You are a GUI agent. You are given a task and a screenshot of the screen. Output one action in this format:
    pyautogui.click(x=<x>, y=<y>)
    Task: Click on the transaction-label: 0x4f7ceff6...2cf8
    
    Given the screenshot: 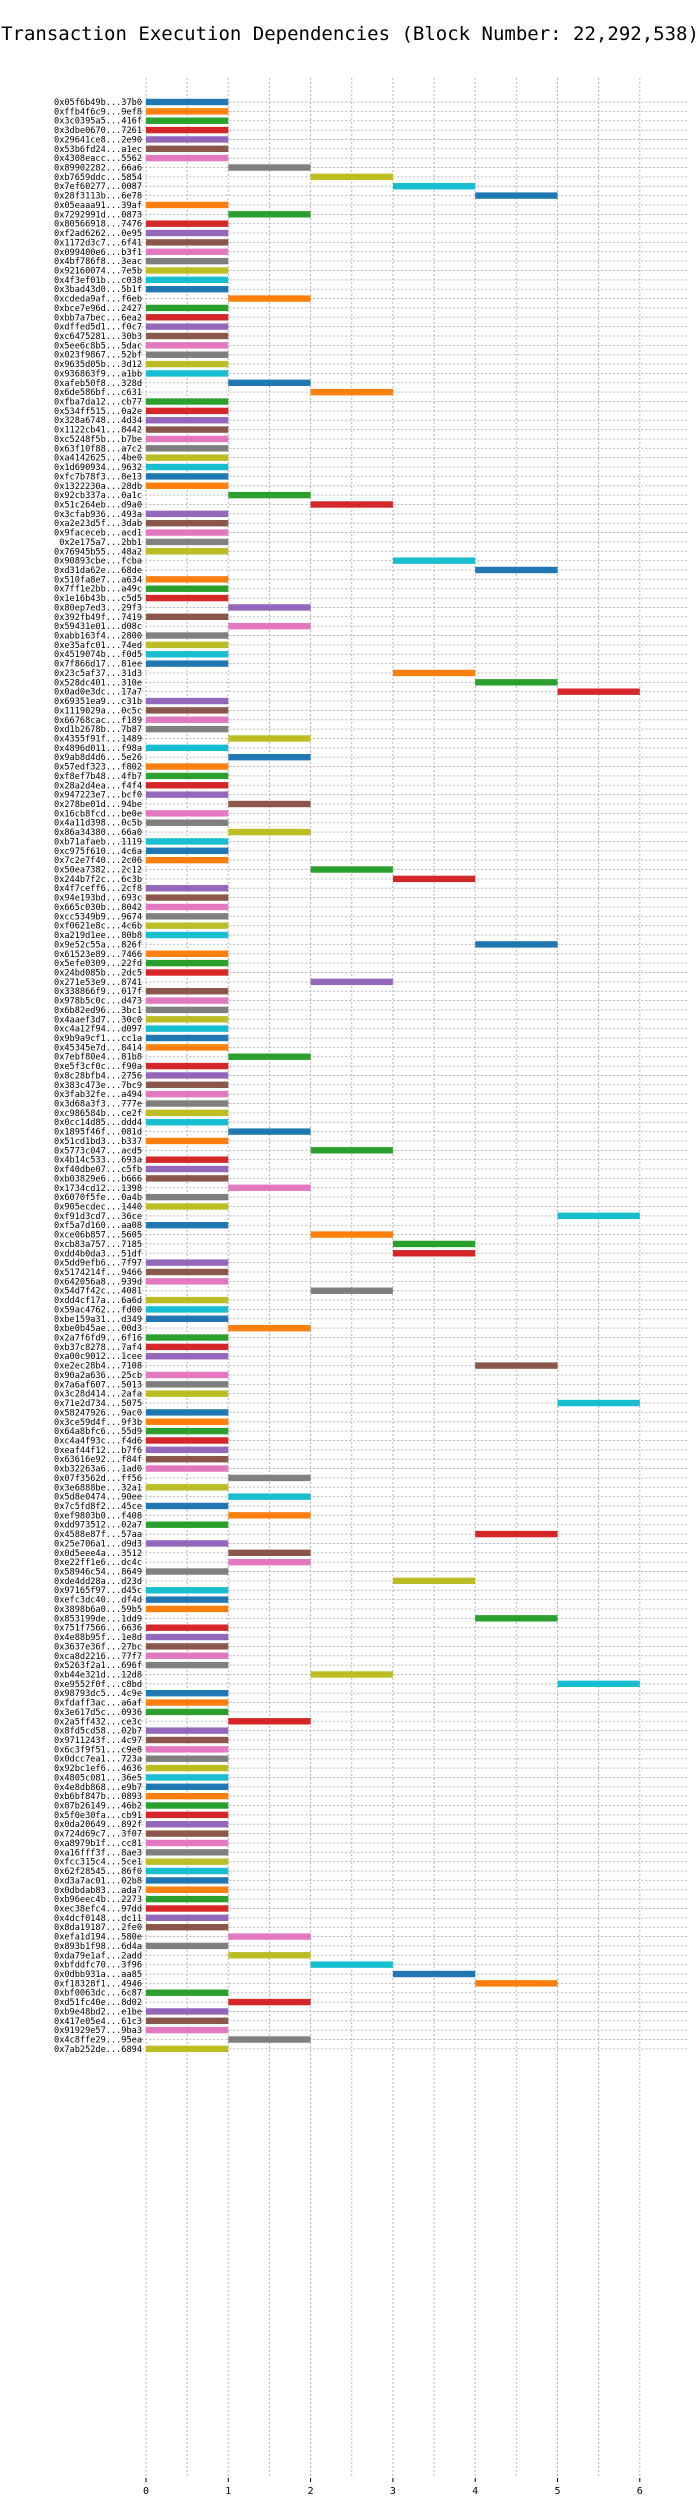 What is the action you would take?
    pyautogui.click(x=98, y=889)
    